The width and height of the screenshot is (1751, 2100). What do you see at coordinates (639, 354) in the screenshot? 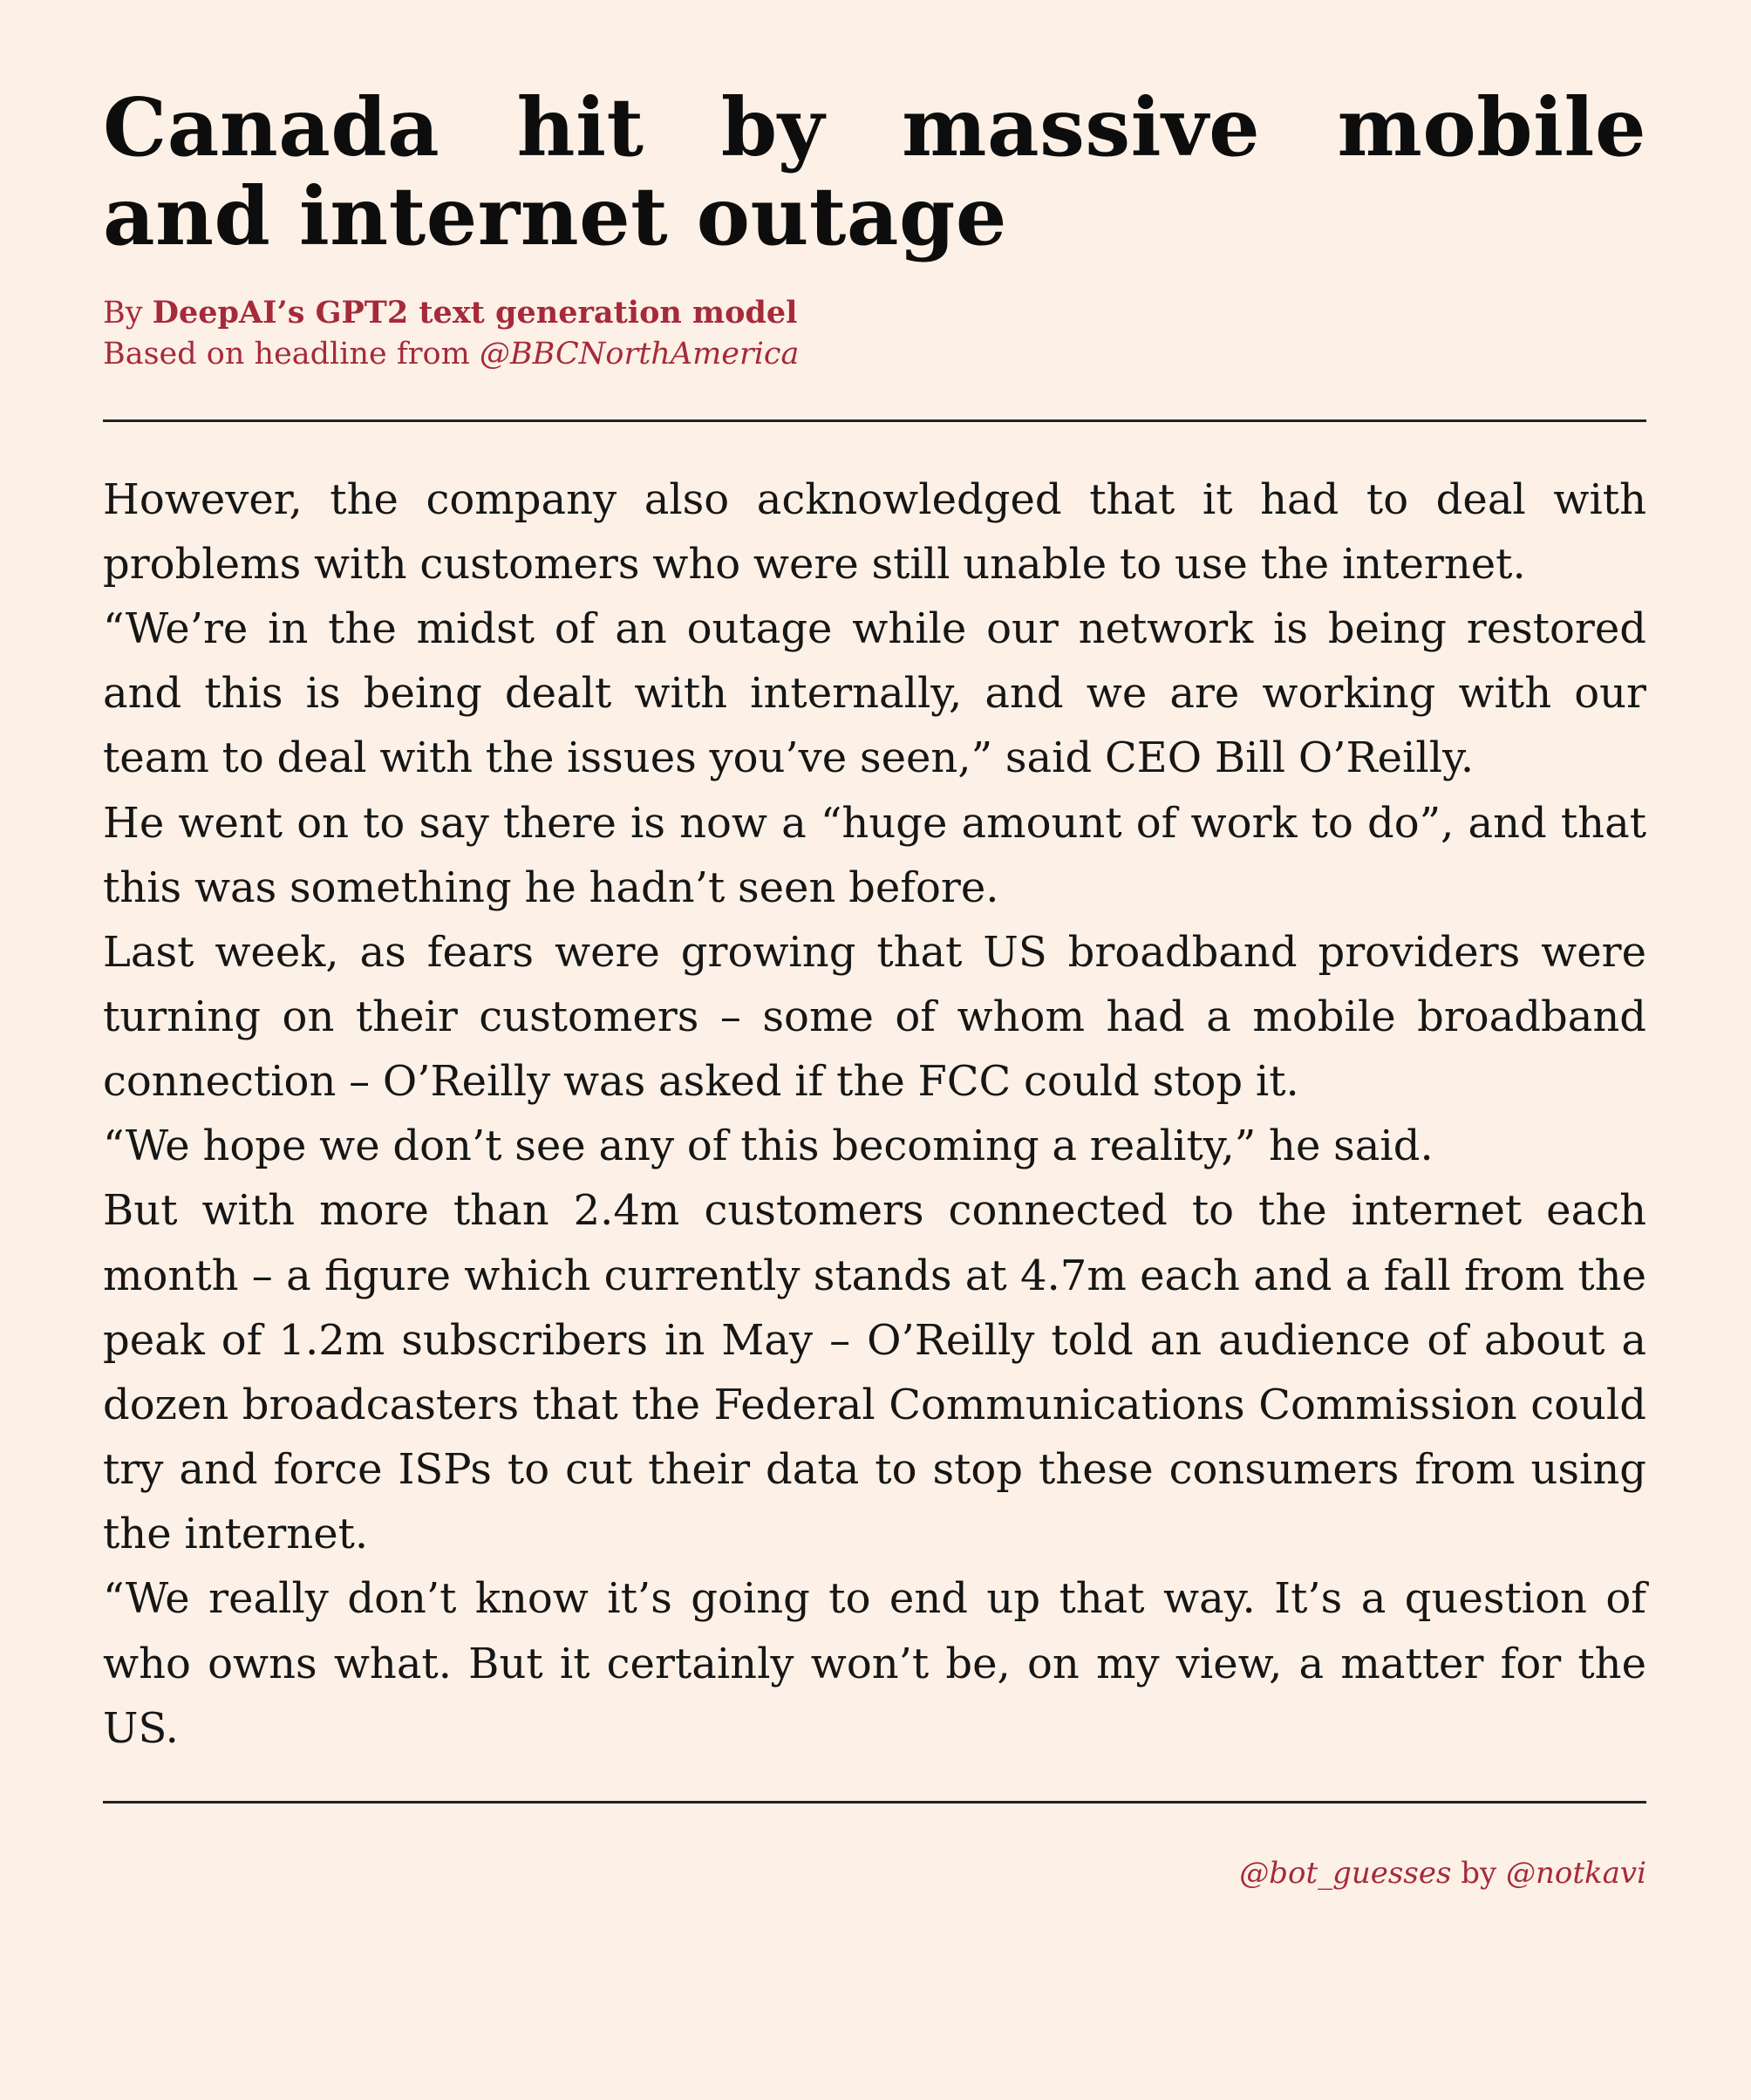
I see `source-handle-link: @BBCNorthAmerica` at bounding box center [639, 354].